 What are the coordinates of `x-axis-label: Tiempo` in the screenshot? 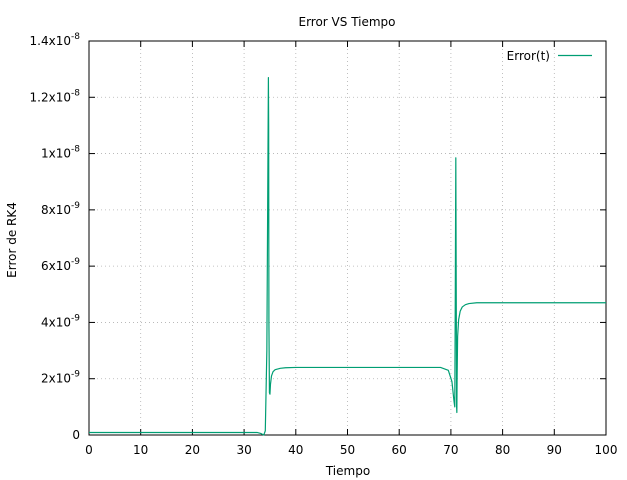 It's located at (347, 471).